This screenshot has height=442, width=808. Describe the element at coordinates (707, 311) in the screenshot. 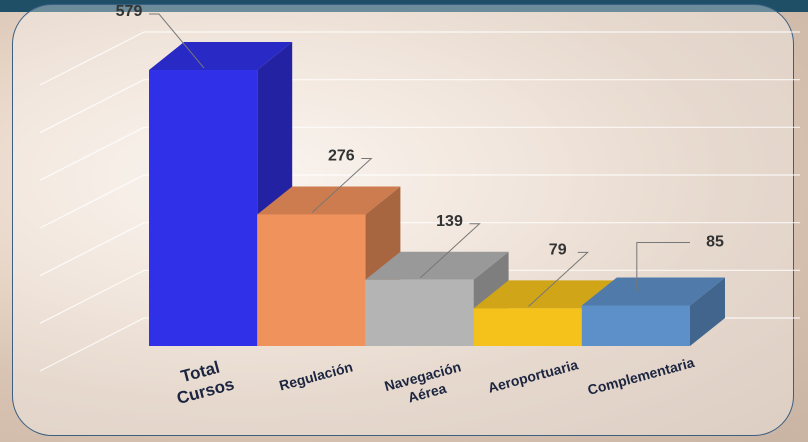

I see `bar-side` at that location.